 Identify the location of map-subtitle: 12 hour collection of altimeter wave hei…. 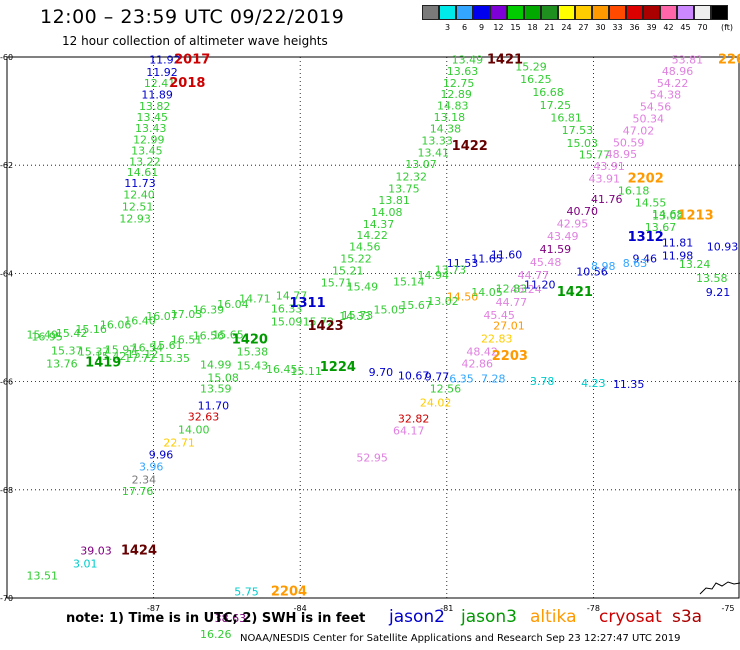
(195, 41).